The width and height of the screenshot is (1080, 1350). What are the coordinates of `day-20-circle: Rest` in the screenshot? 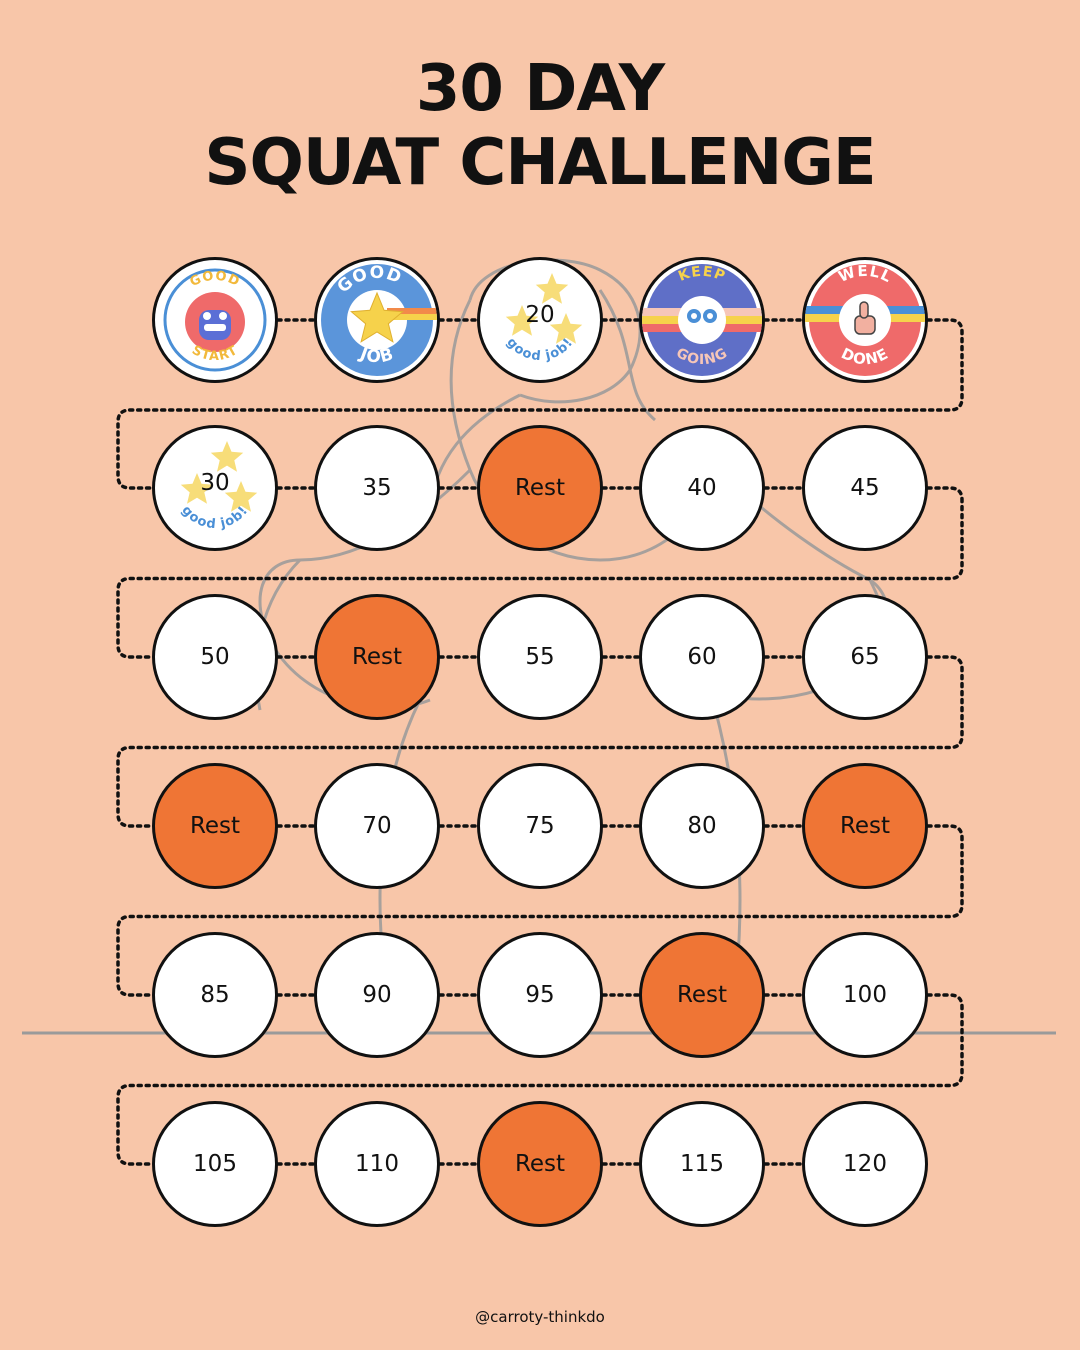 It's located at (865, 826).